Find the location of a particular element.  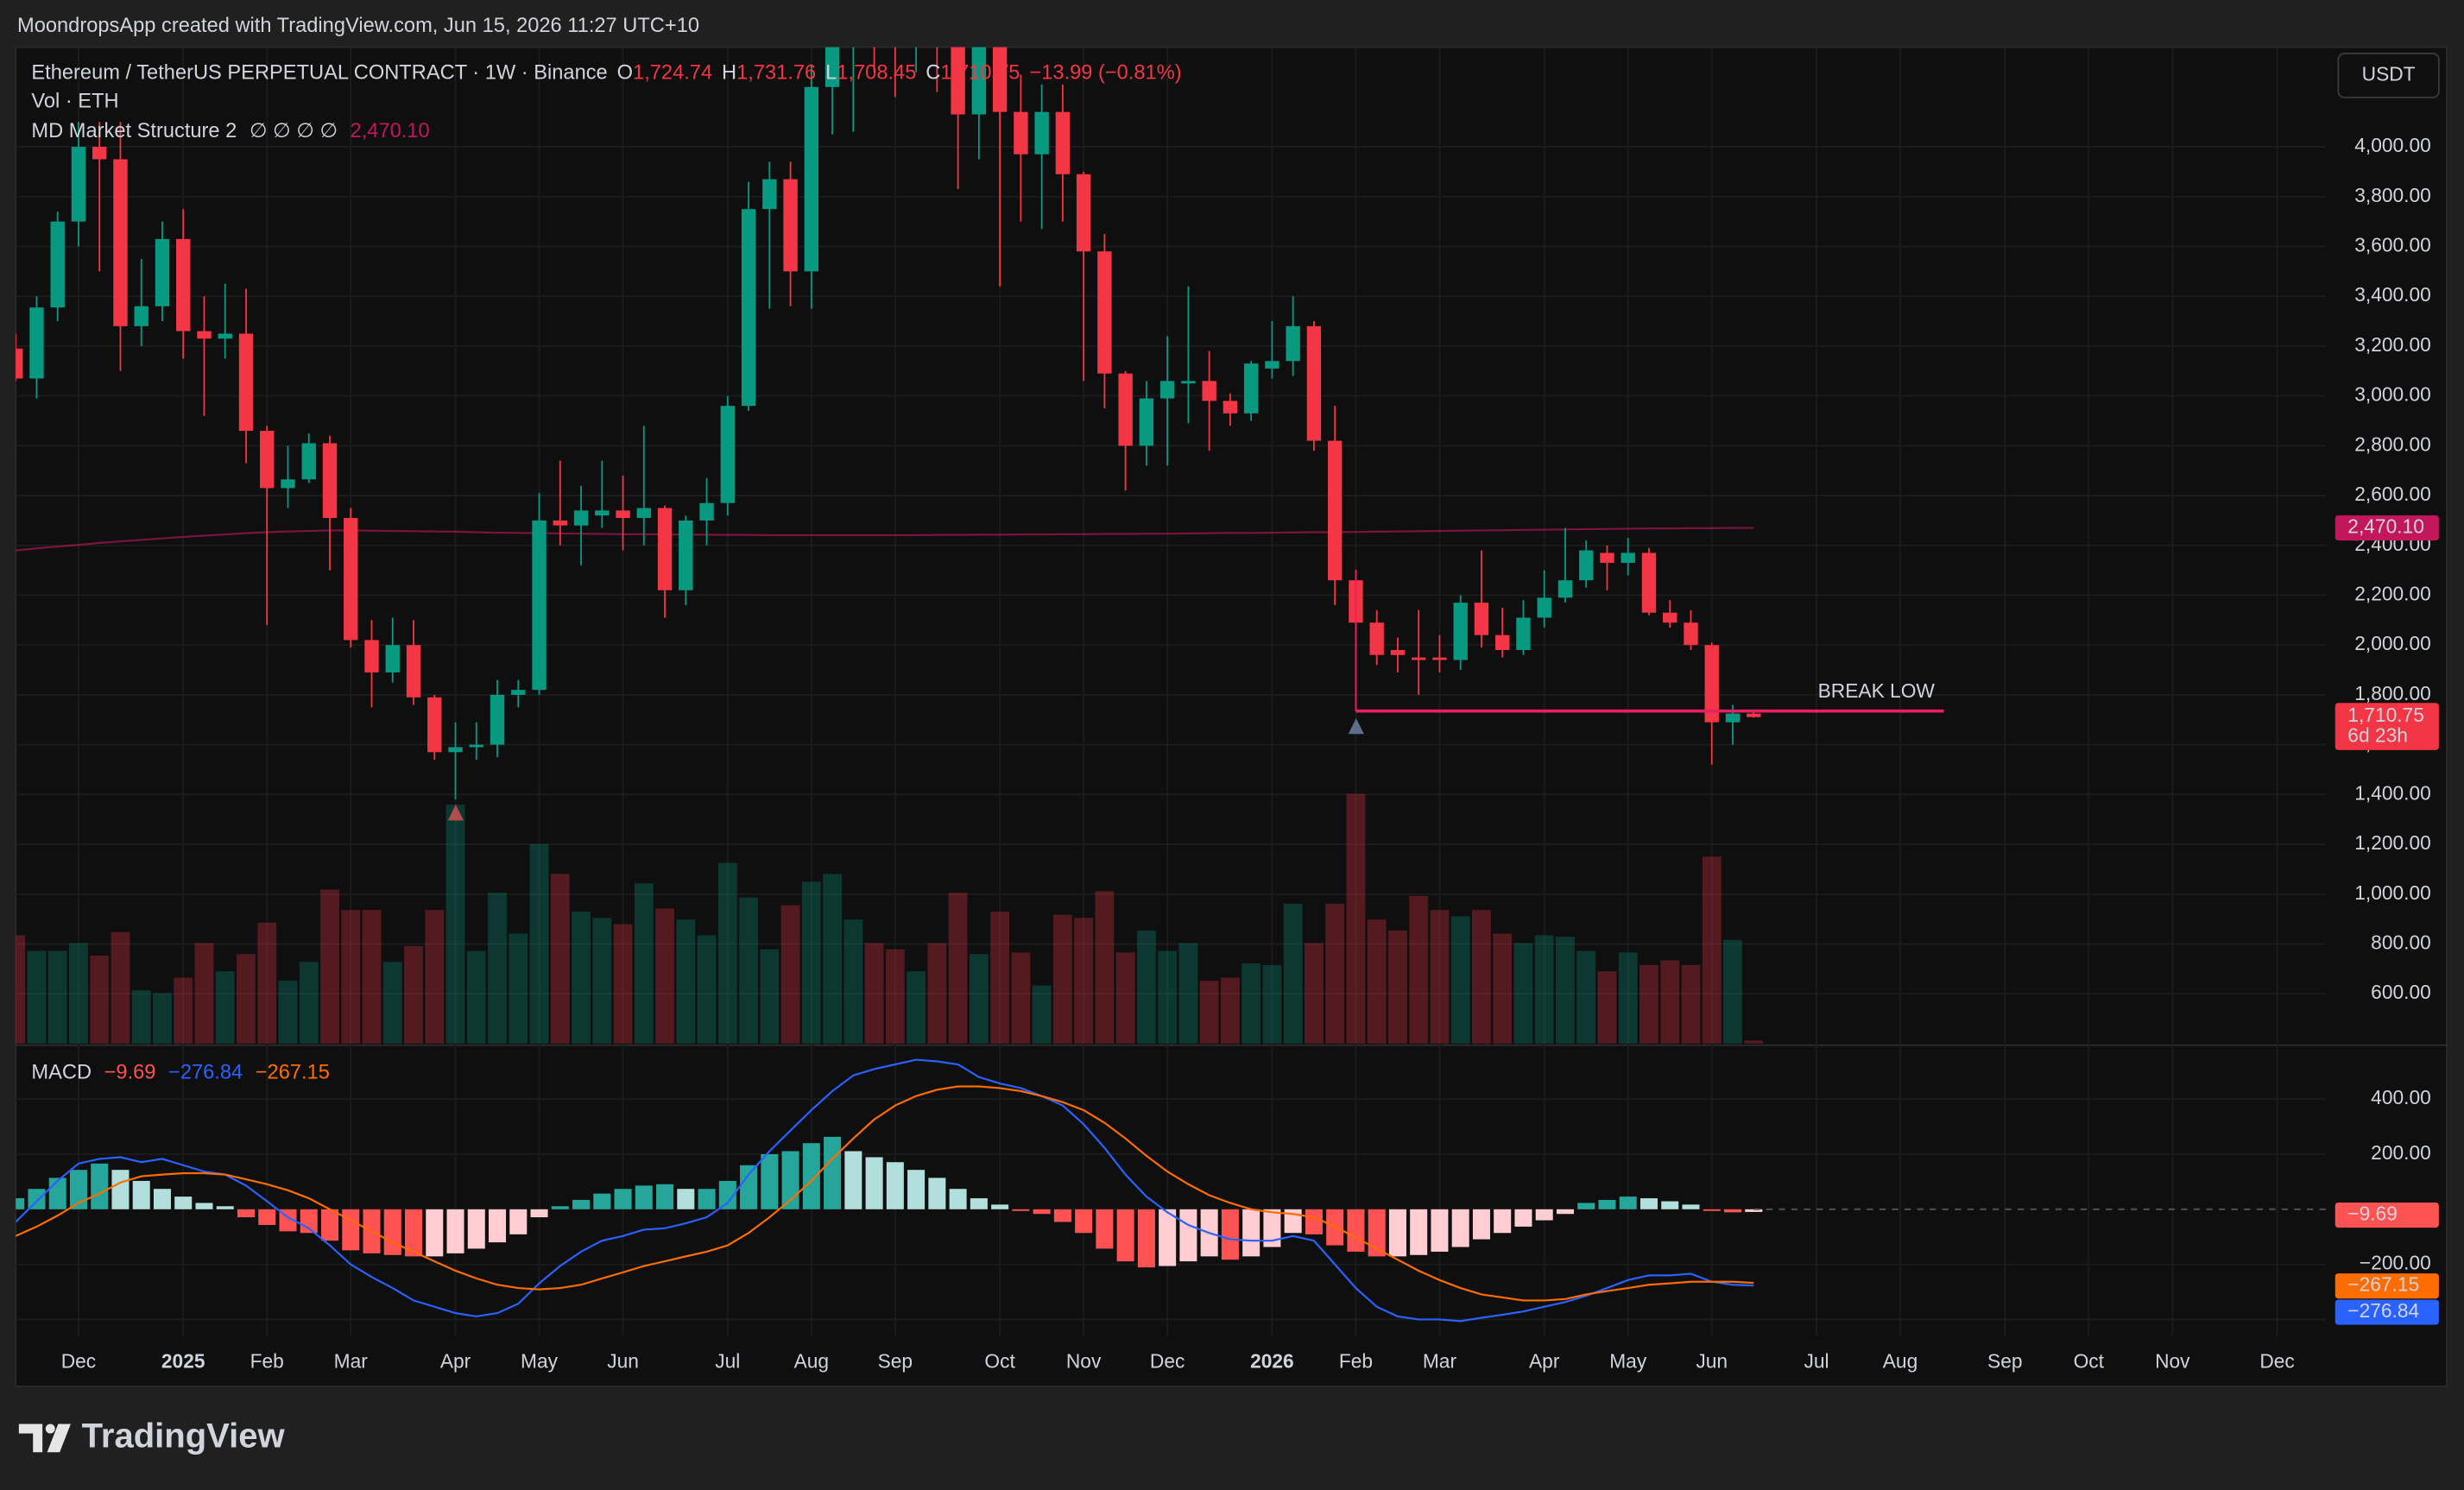

y-tick-label: 1,000.00 is located at coordinates (2392, 892).